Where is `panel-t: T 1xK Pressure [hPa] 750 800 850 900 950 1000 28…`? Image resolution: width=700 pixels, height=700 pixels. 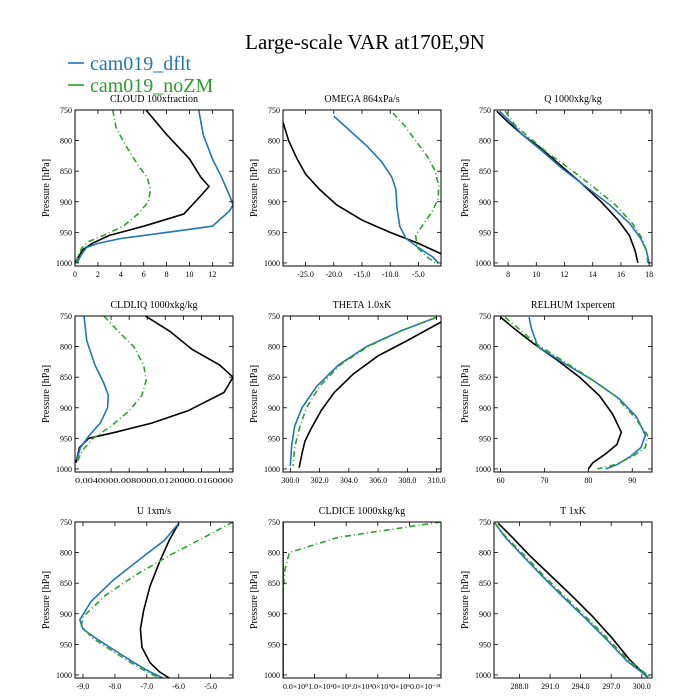 panel-t: T 1xK Pressure [hPa] 750 800 850 900 950 1000 28… is located at coordinates (556, 598).